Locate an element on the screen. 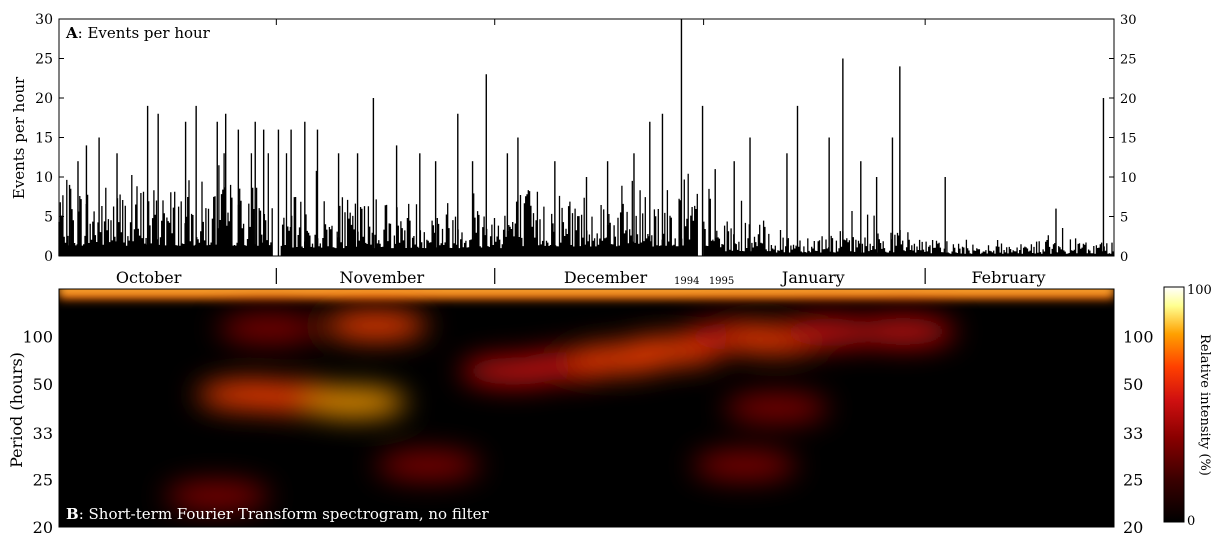 The height and width of the screenshot is (534, 1215). month-label: October is located at coordinates (149, 277).